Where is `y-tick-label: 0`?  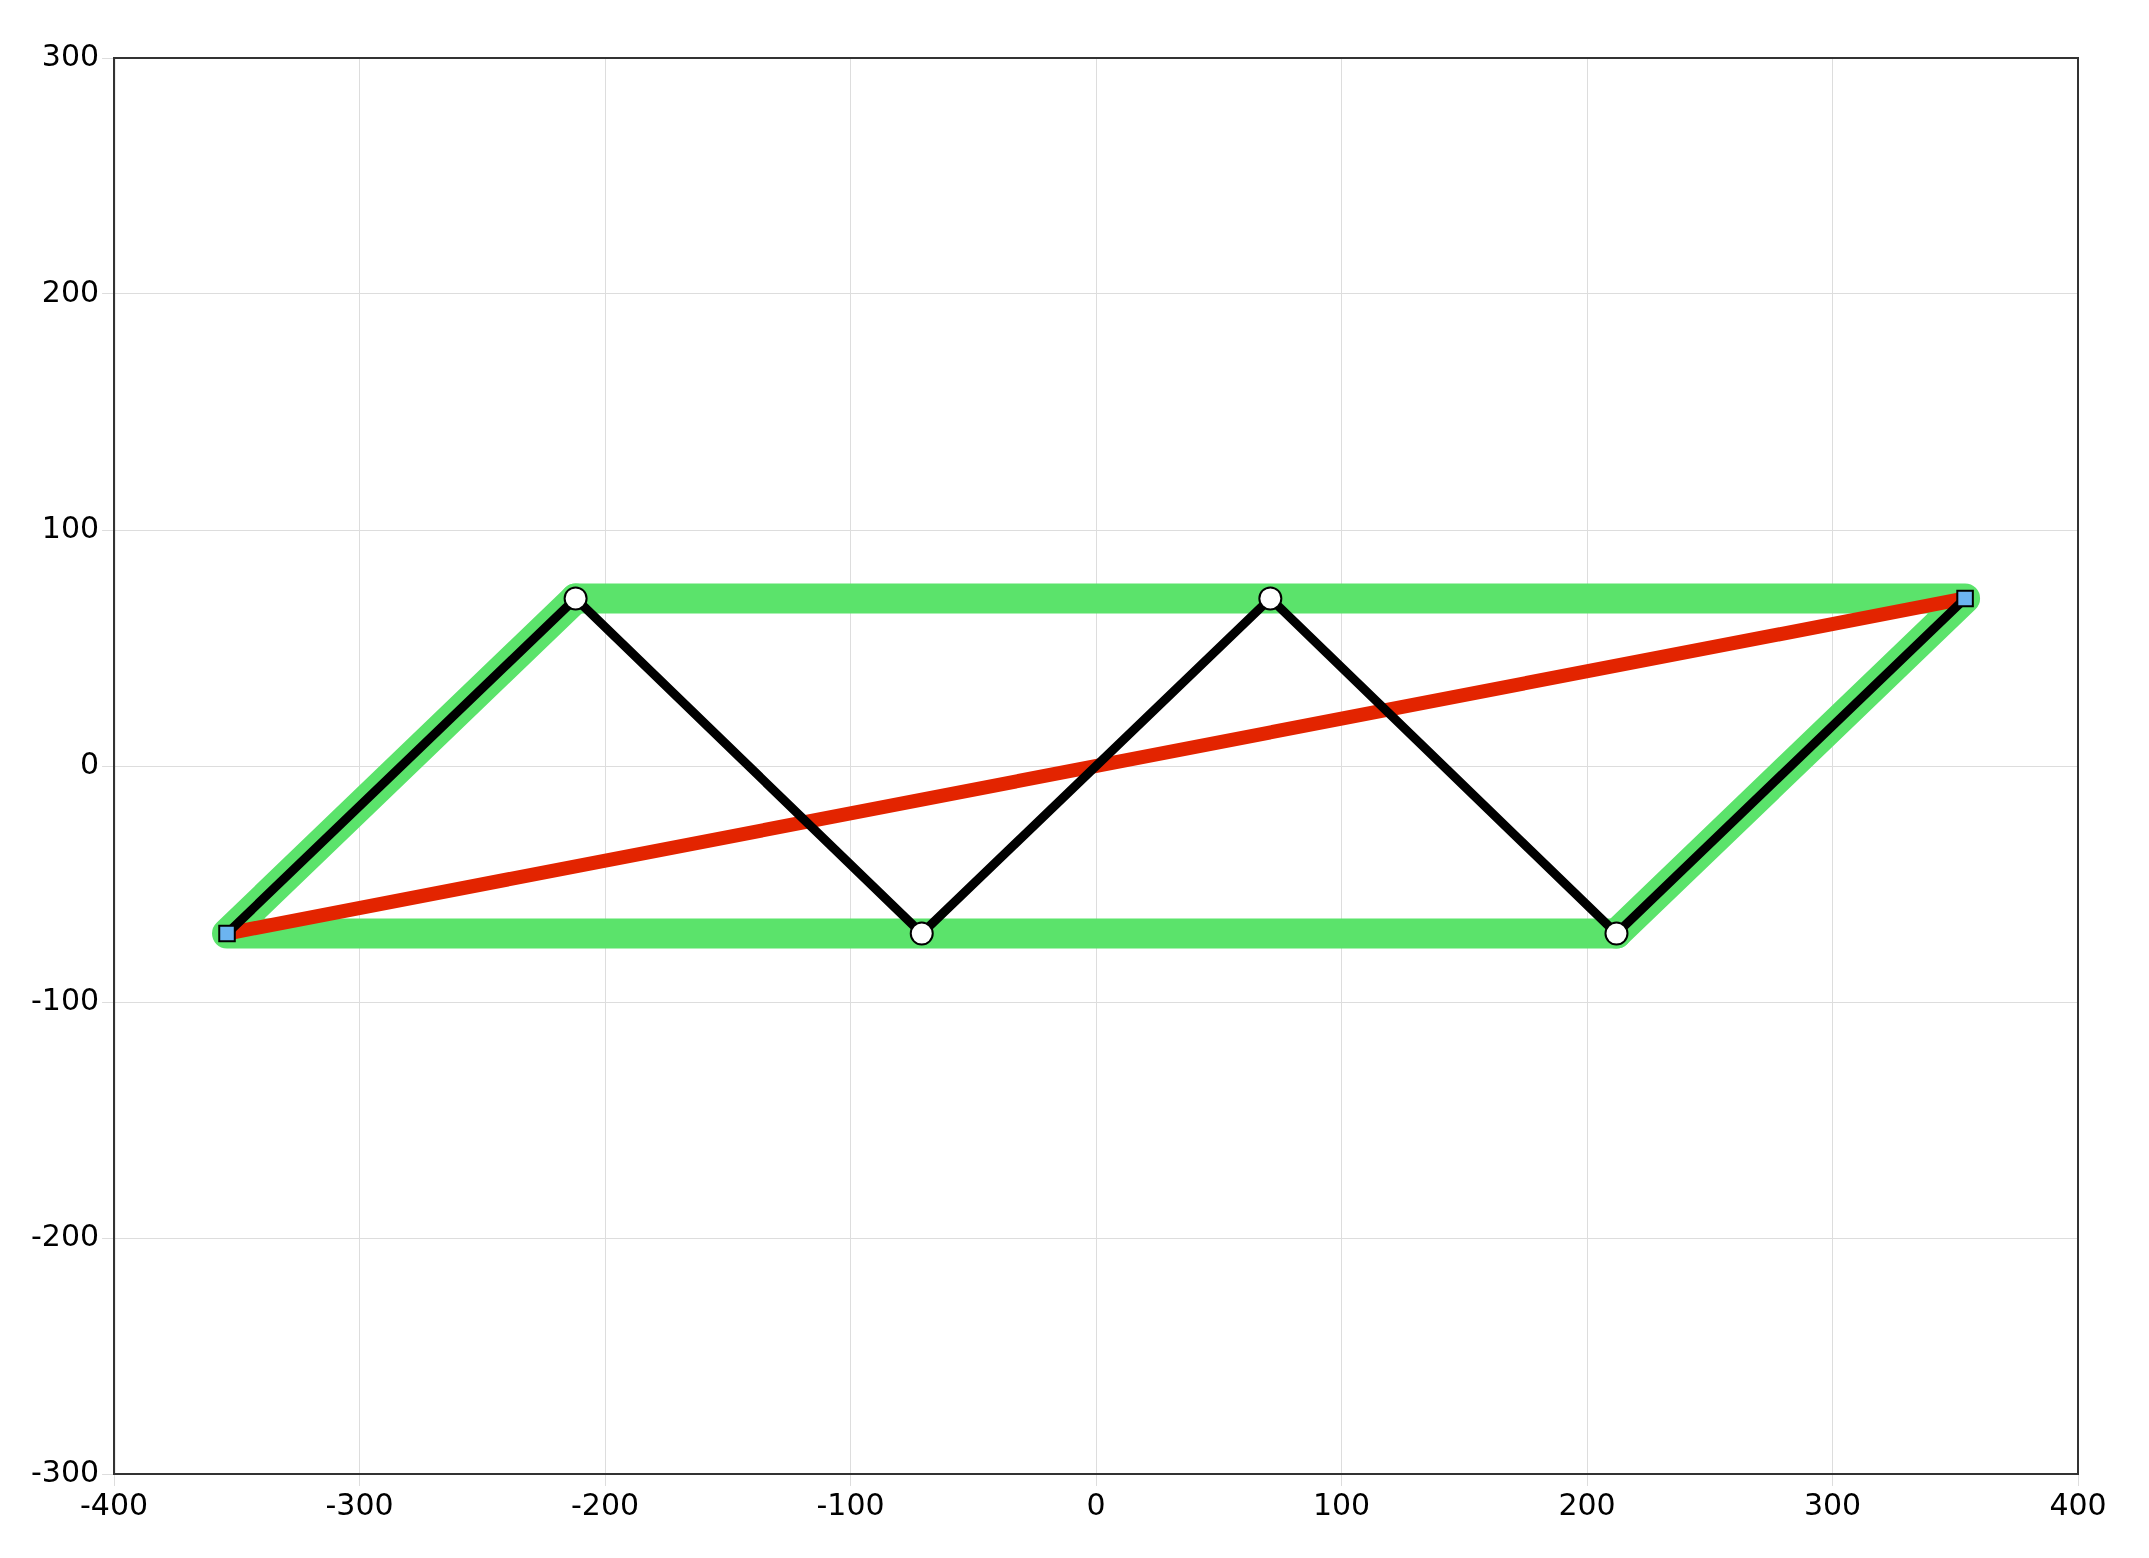
y-tick-label: 0 is located at coordinates (89, 763).